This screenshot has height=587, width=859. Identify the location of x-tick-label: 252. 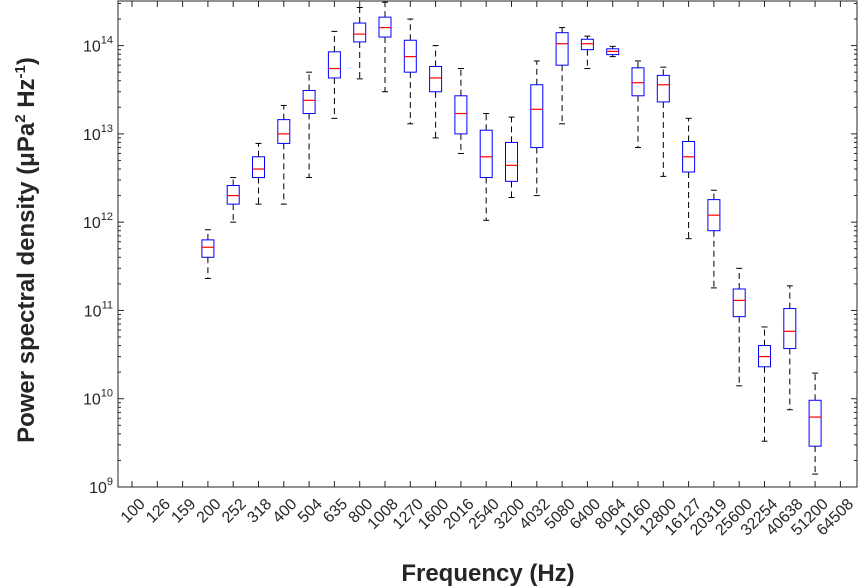
(234, 511).